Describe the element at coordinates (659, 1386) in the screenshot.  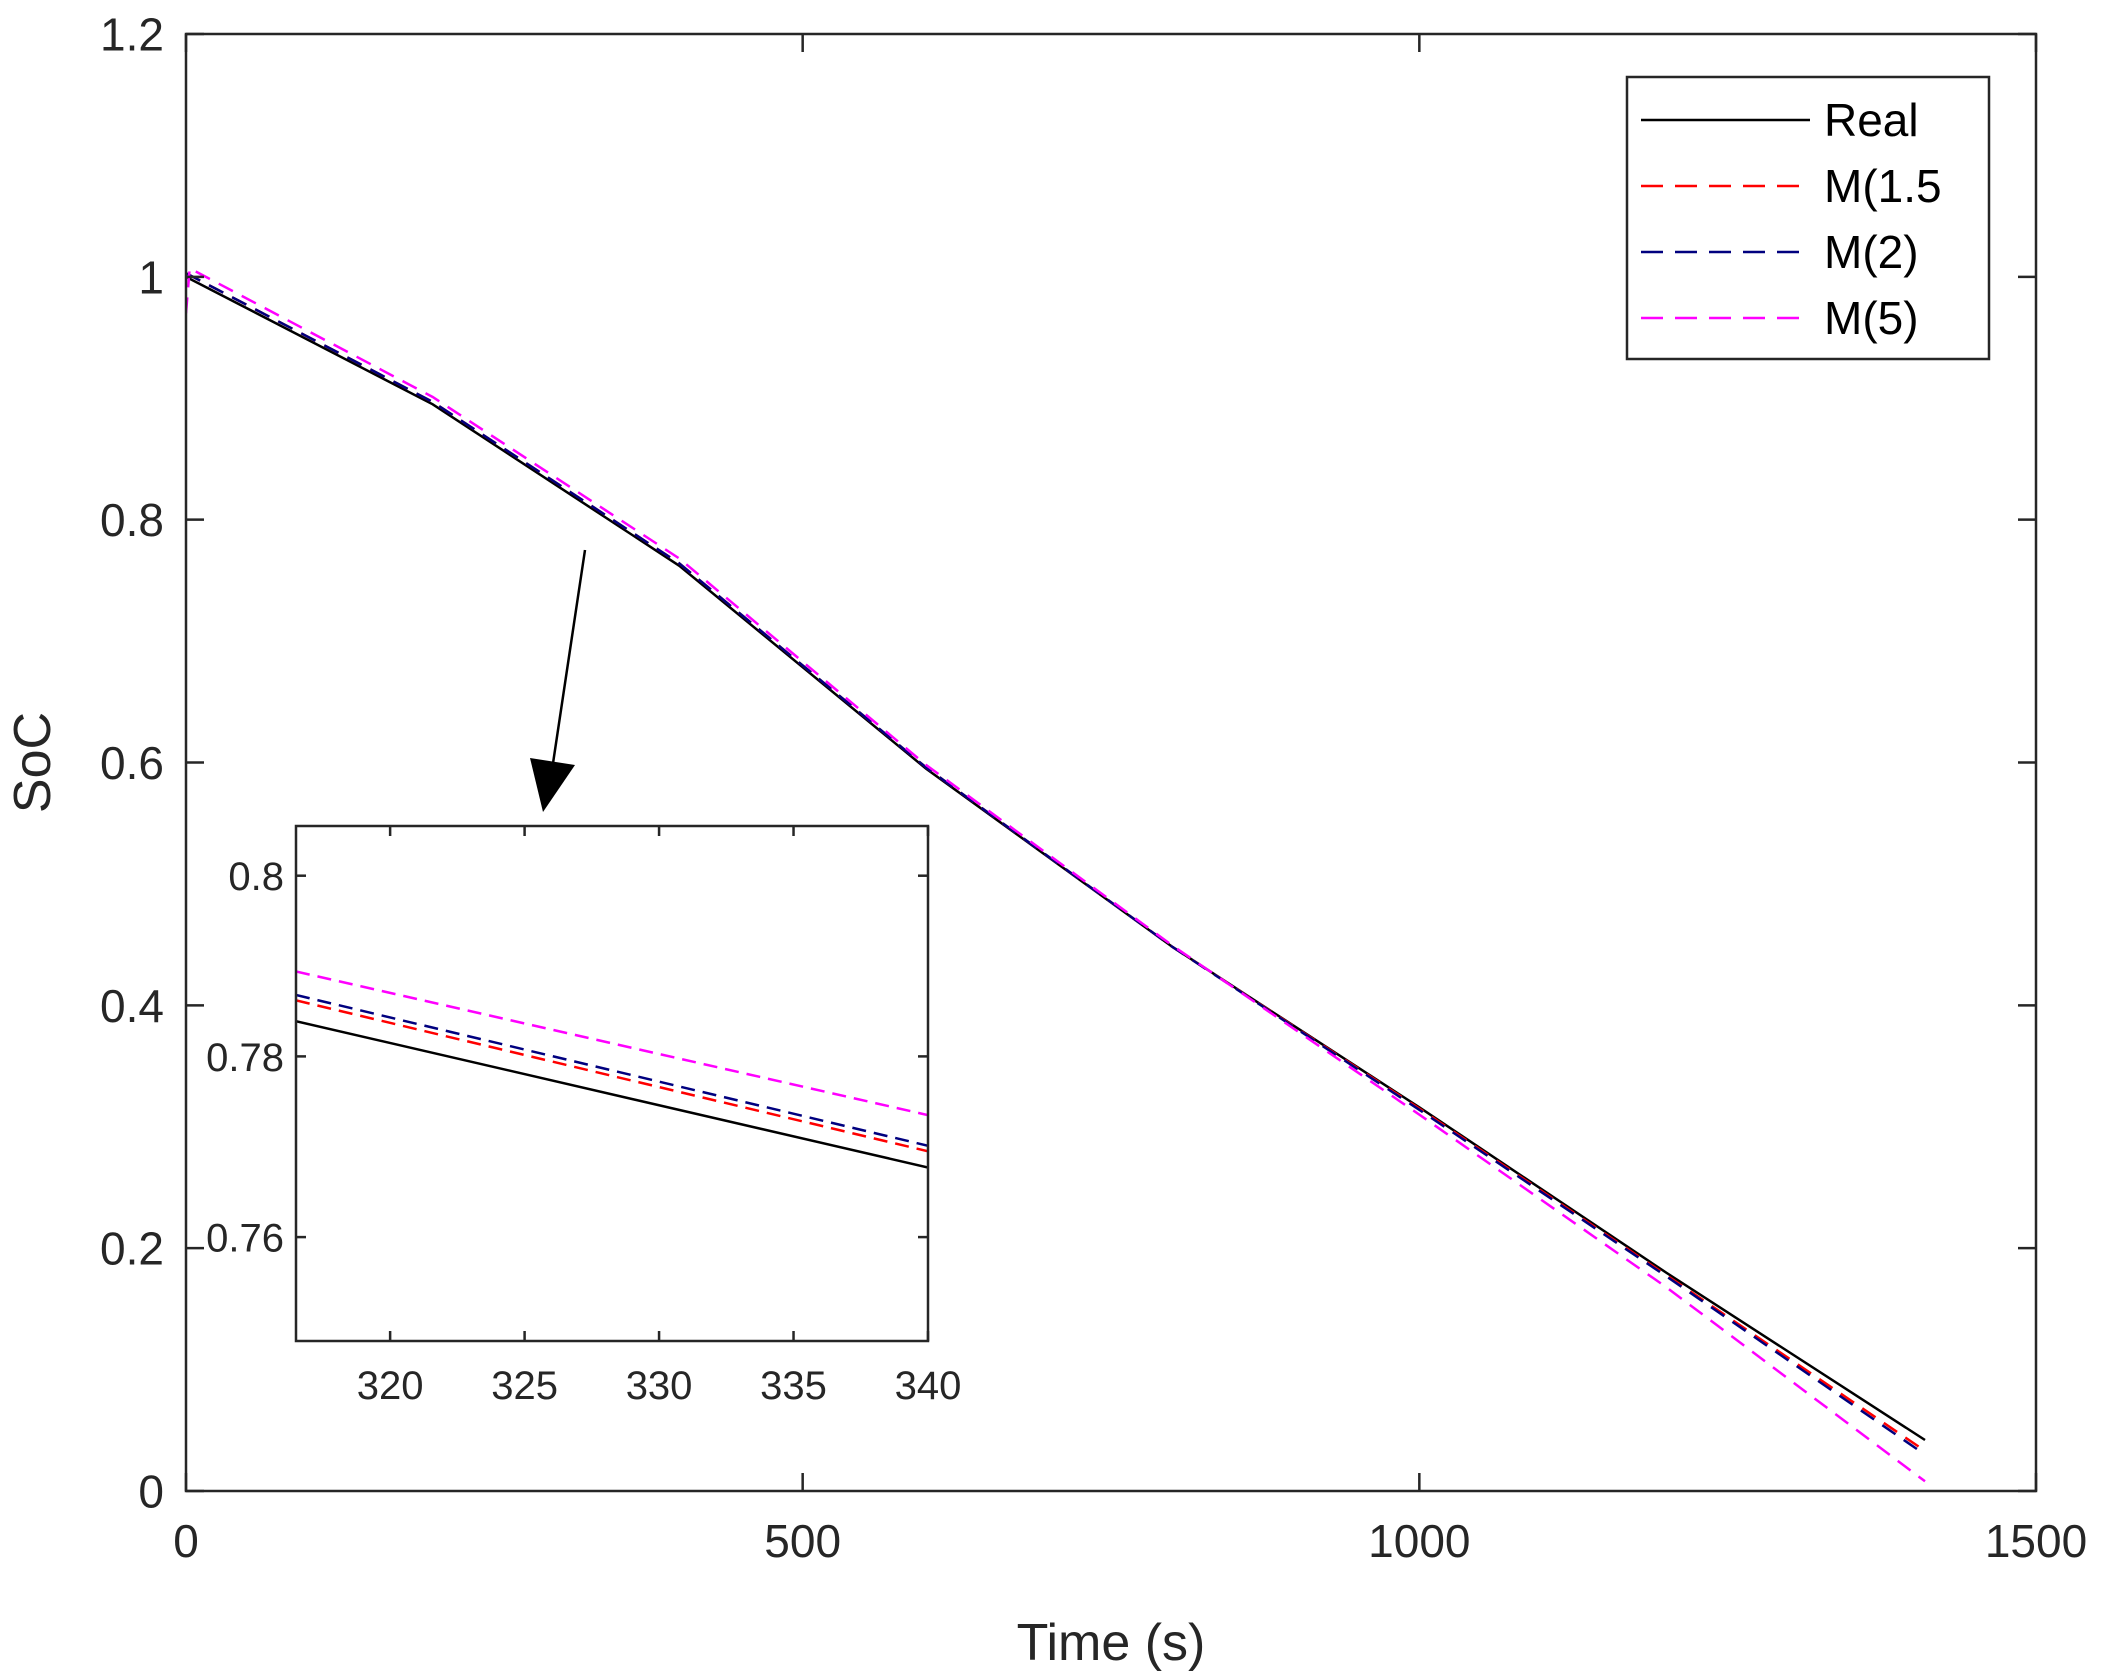
I see `inset-x-tick-label: 330` at that location.